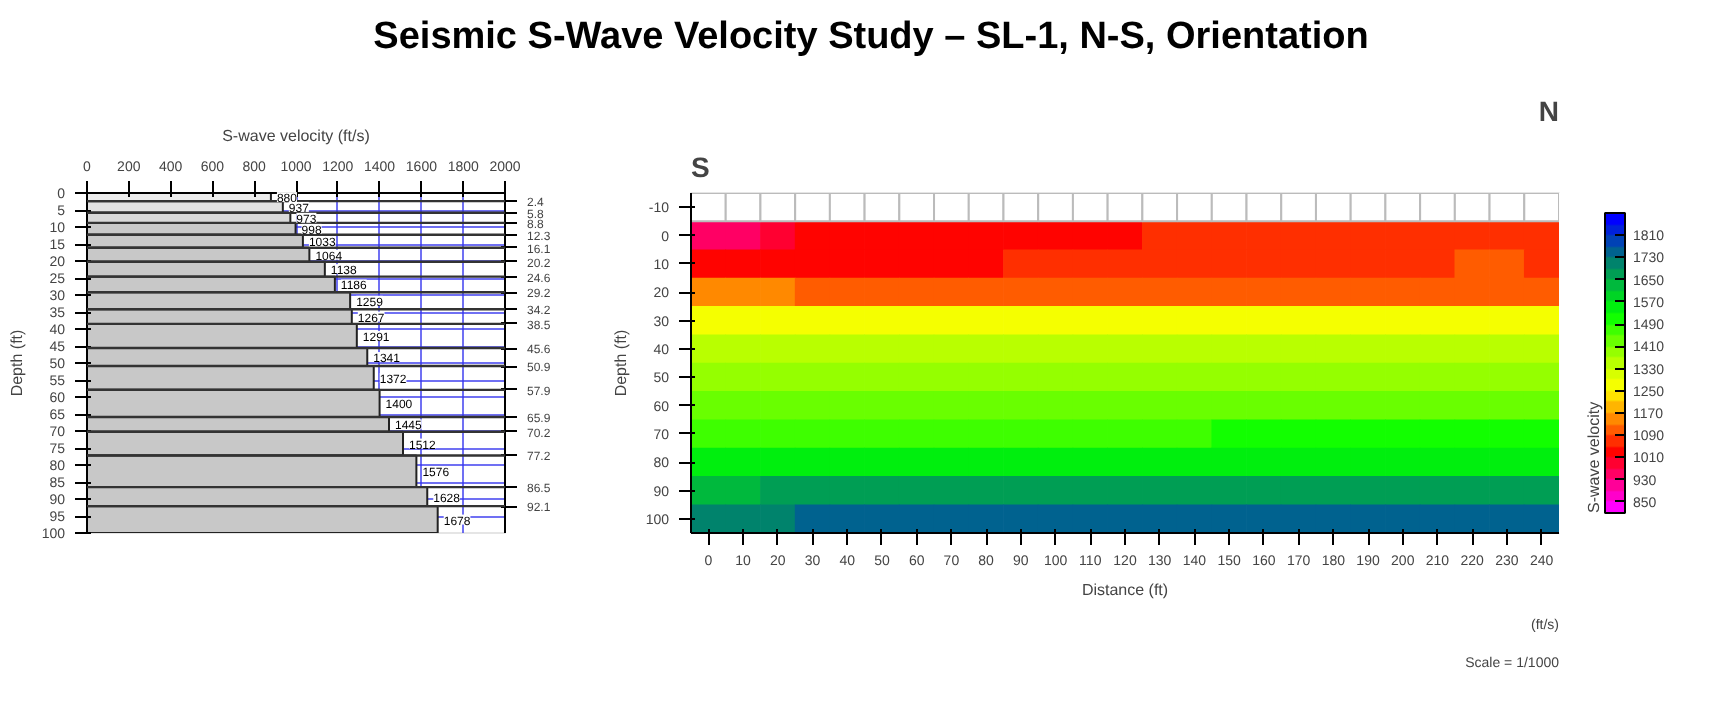 This screenshot has height=714, width=1722. Describe the element at coordinates (1594, 457) in the screenshot. I see `color-bar-title: S-wave velocity` at that location.